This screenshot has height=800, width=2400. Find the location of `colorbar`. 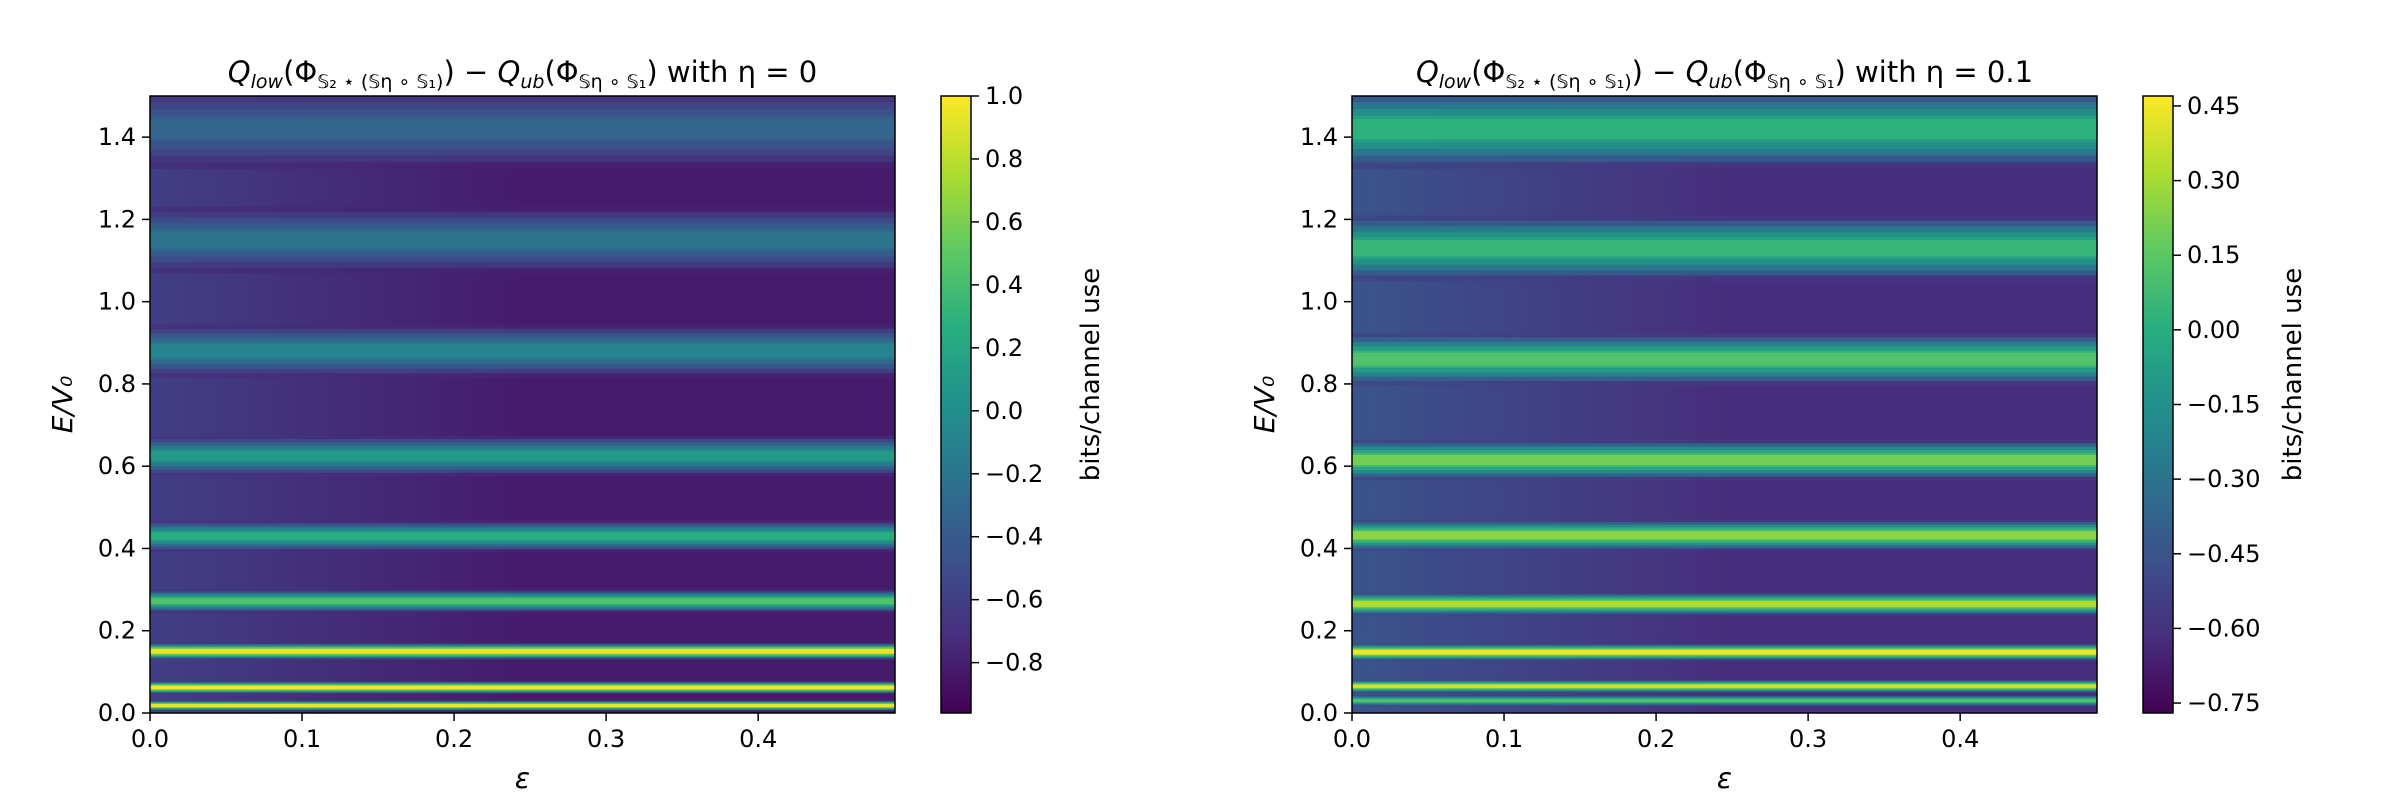

colorbar is located at coordinates (956, 404).